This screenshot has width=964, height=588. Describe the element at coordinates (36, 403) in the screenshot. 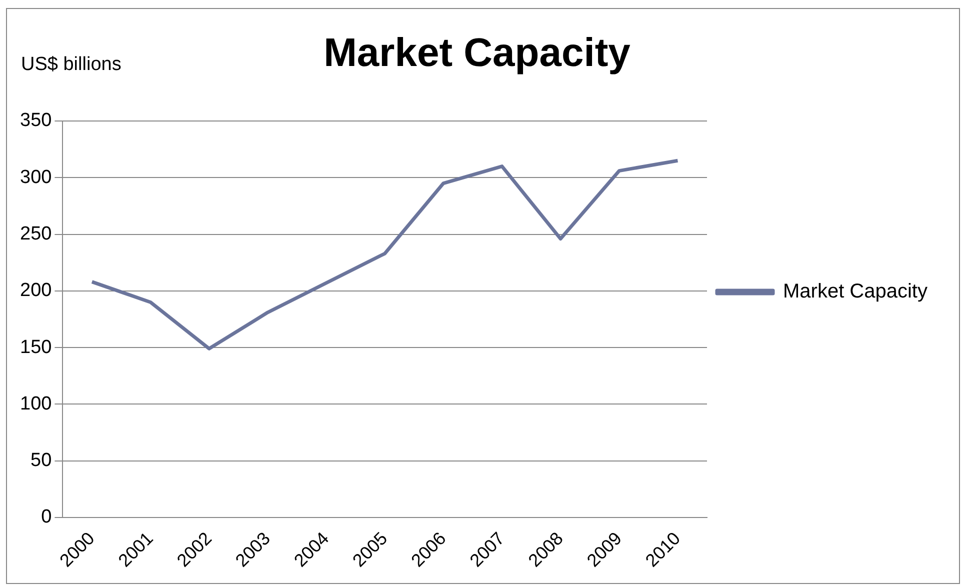

I see `y-tick-label: 100` at that location.